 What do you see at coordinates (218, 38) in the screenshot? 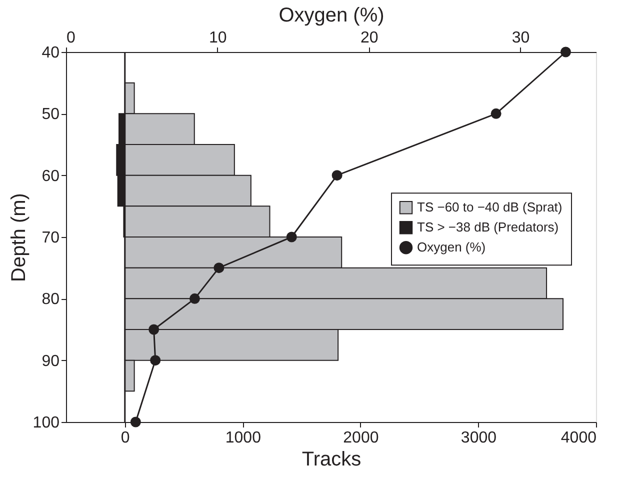
I see `x2-tick-label: 10` at bounding box center [218, 38].